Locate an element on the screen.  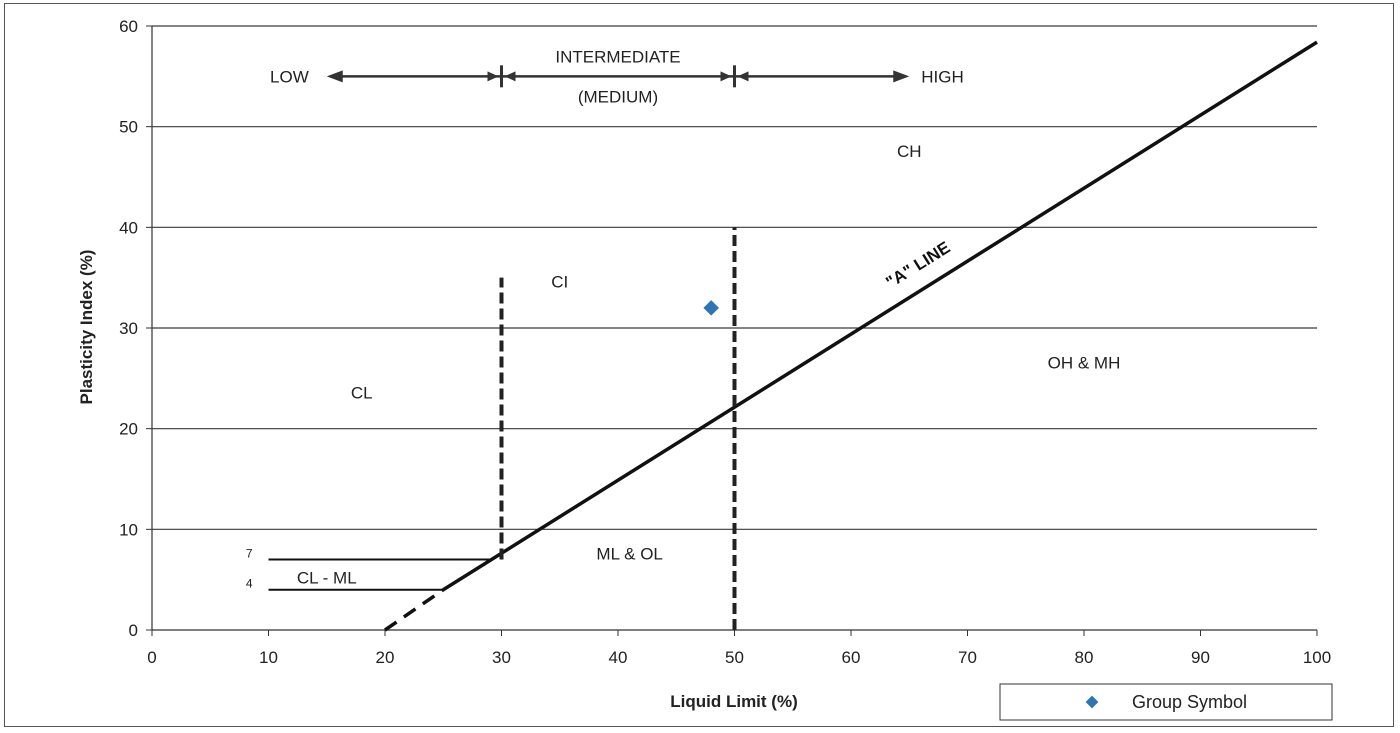
range-low-label: LOW is located at coordinates (289, 76).